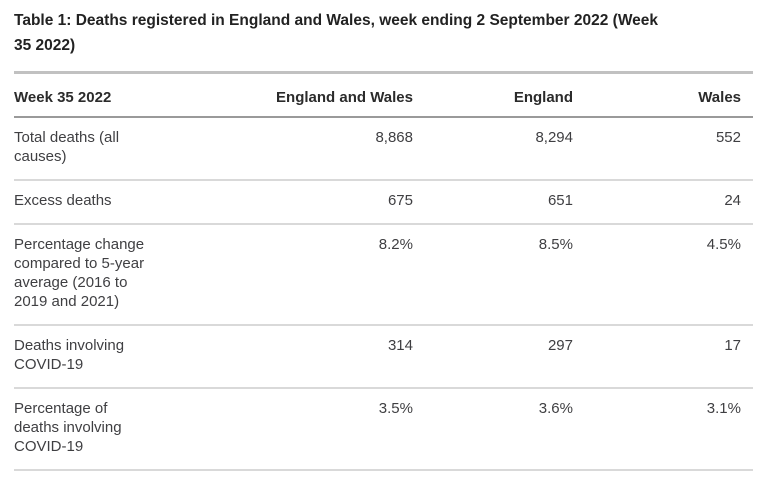 The image size is (768, 480). I want to click on row-label: Excess deaths, so click(142, 201).